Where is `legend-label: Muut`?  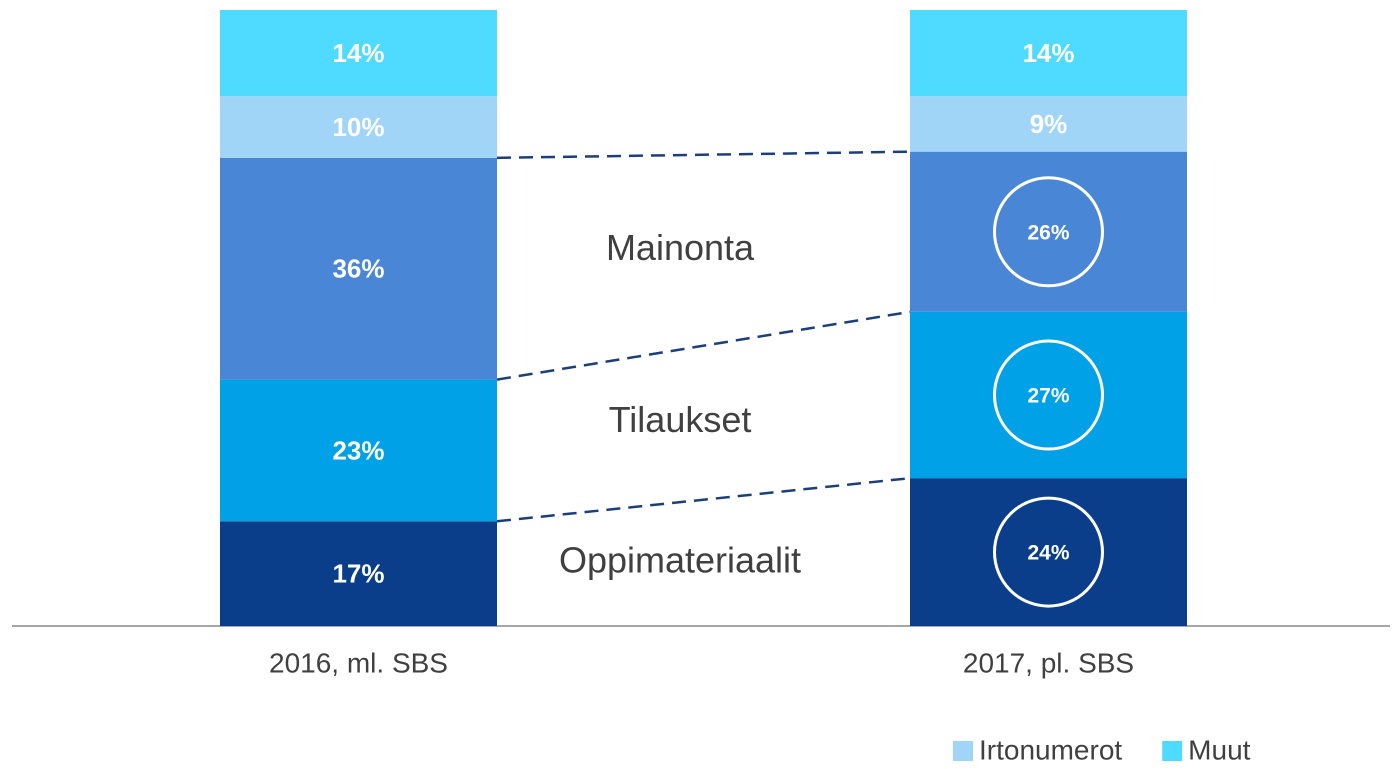 legend-label: Muut is located at coordinates (1219, 749).